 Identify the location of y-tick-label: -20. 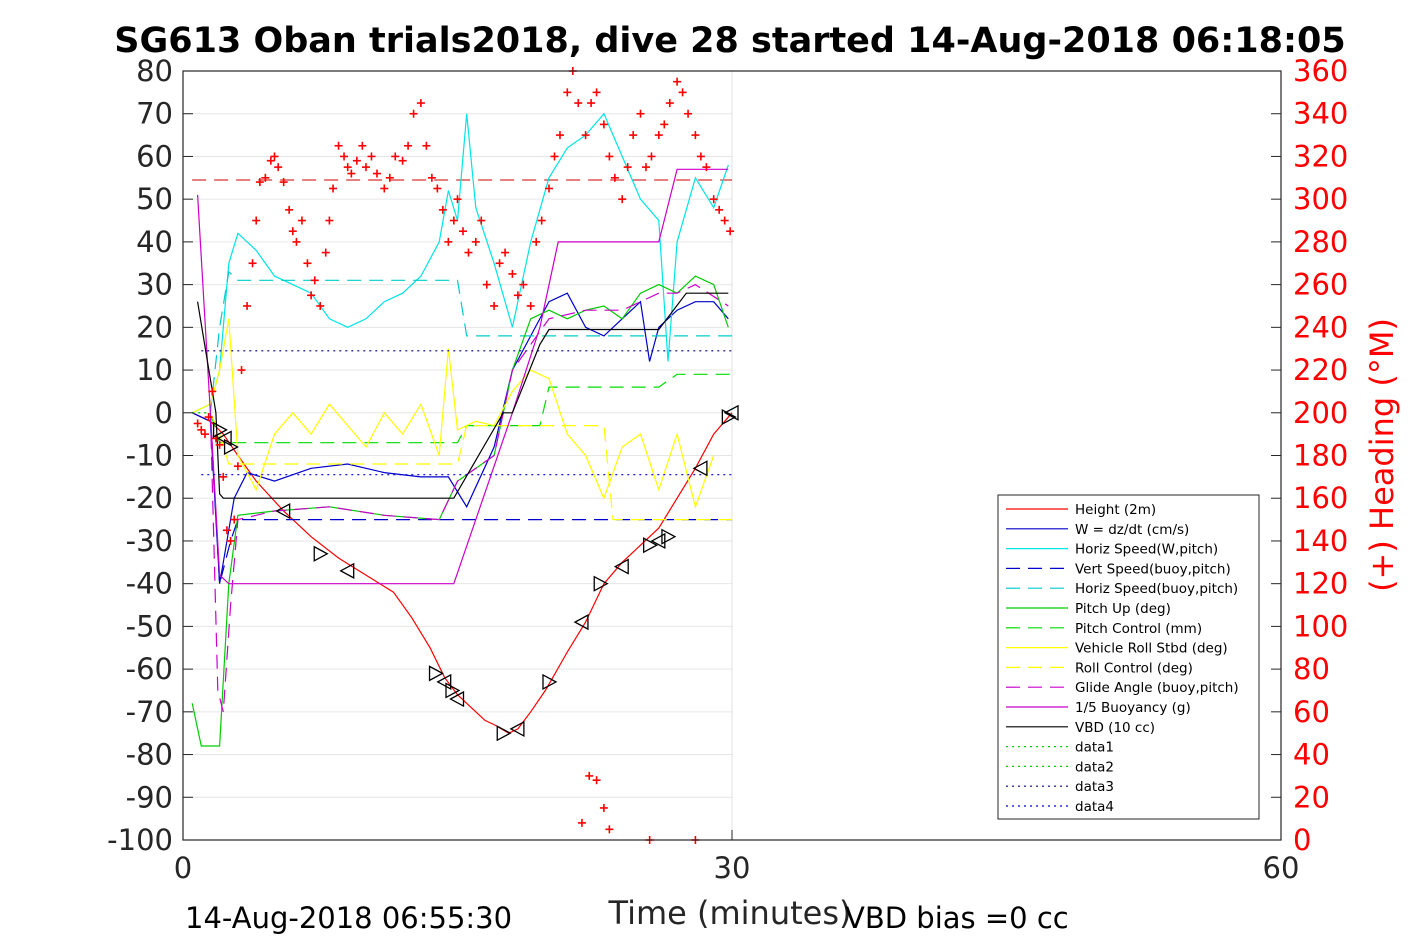
(149, 498).